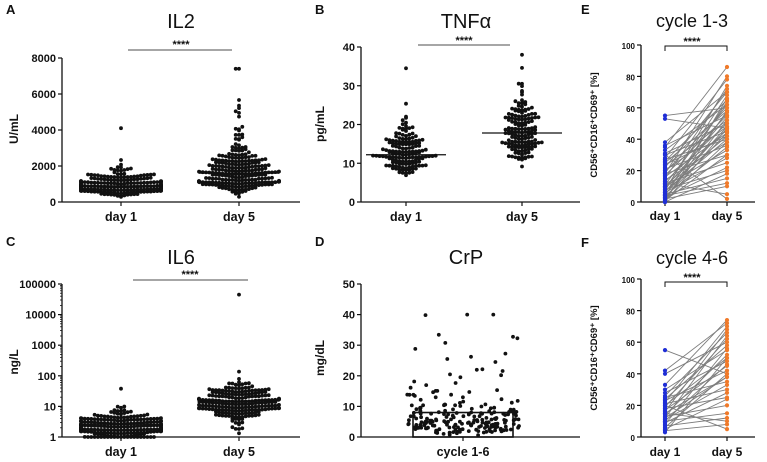 This screenshot has width=767, height=462. Describe the element at coordinates (630, 312) in the screenshot. I see `y-tick-label-f: 80` at that location.